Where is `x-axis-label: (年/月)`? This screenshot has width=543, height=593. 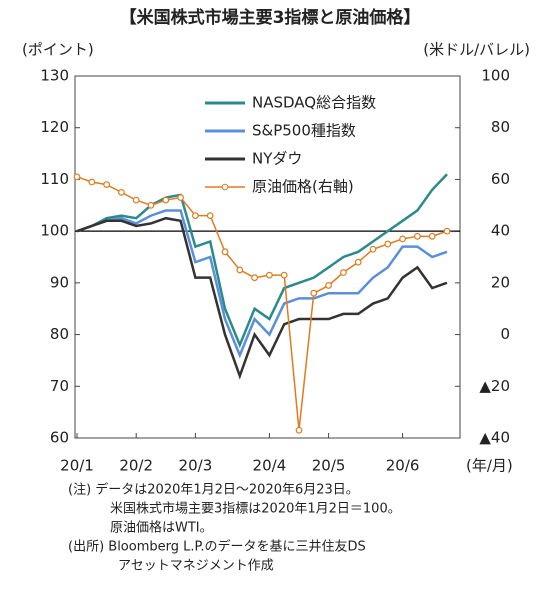
x-axis-label: (年/月) is located at coordinates (489, 466).